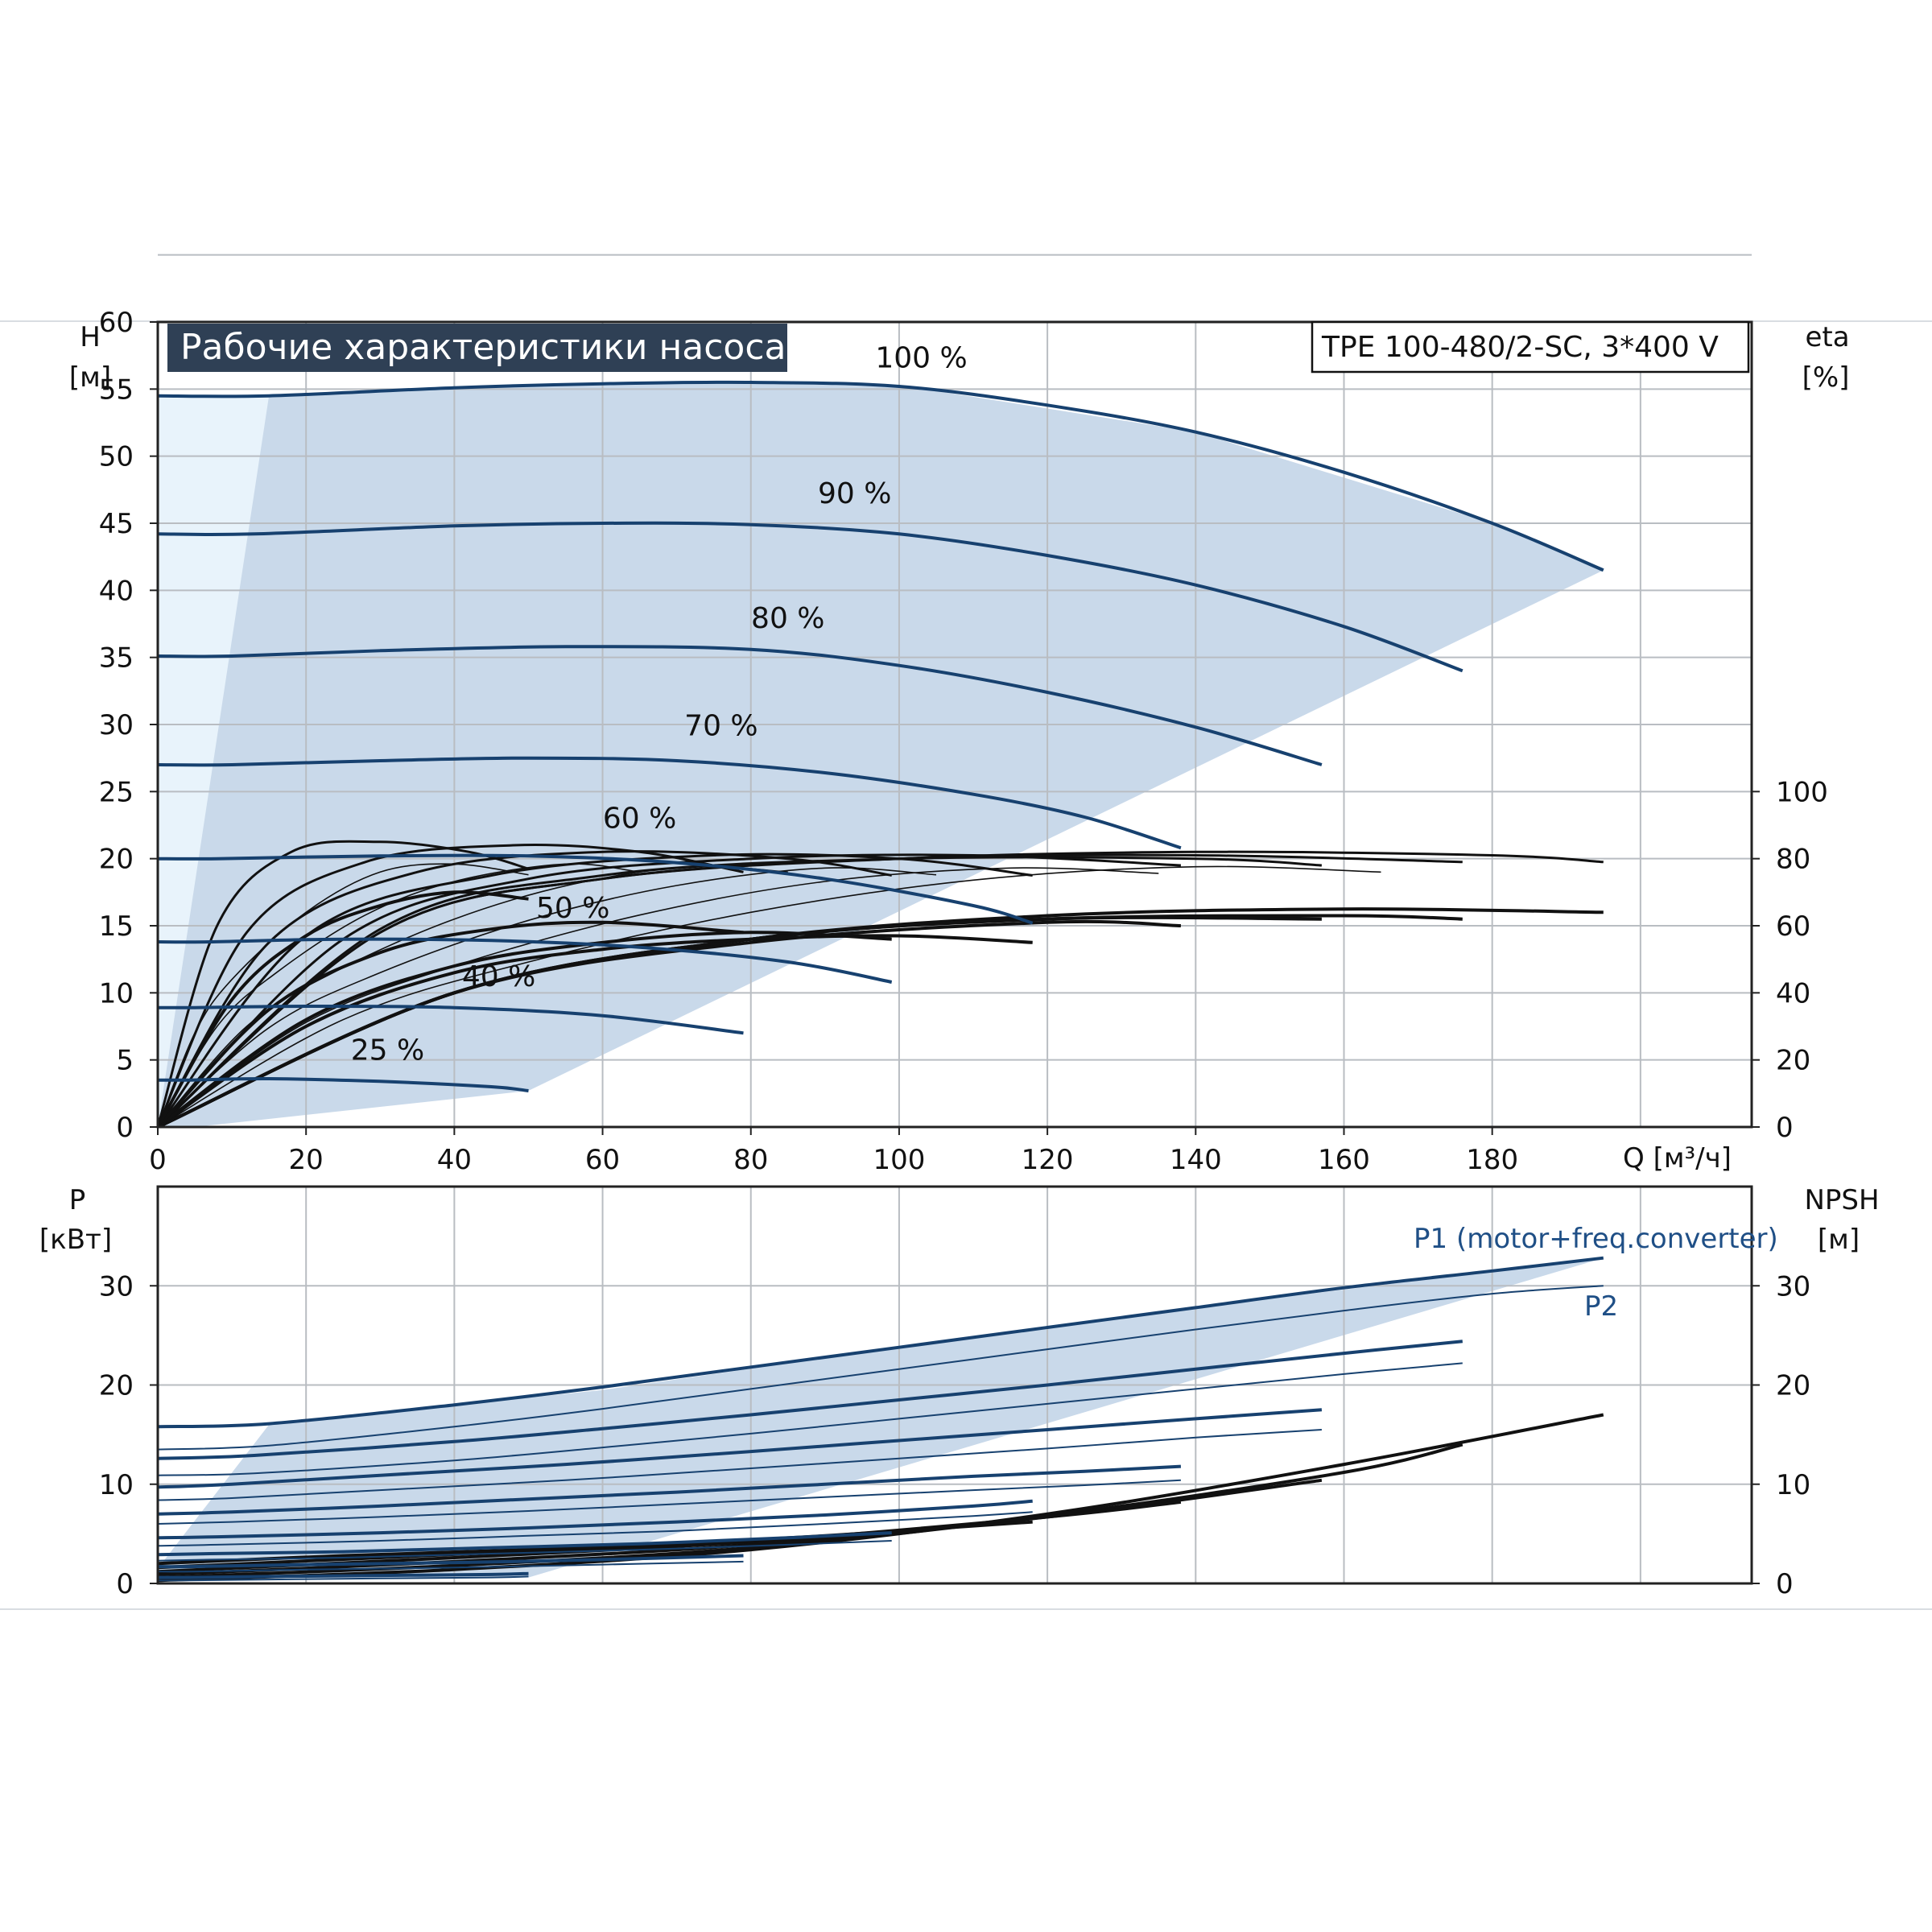  Describe the element at coordinates (787, 618) in the screenshot. I see `speed-curve-label: 80 %` at that location.